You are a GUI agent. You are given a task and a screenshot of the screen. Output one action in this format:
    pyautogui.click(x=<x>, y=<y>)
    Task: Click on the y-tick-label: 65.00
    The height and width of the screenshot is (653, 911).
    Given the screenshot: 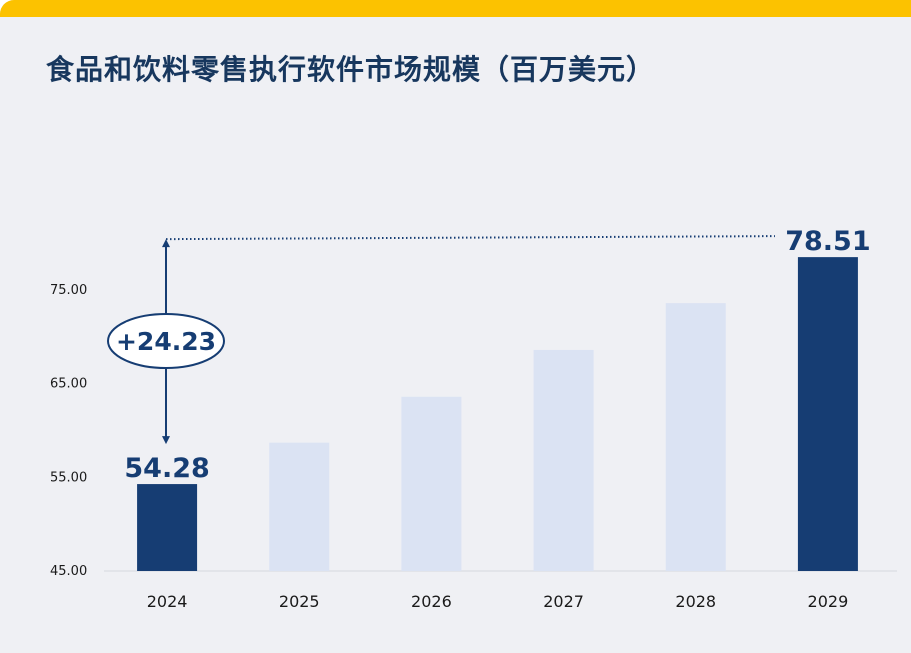 What is the action you would take?
    pyautogui.click(x=68, y=384)
    